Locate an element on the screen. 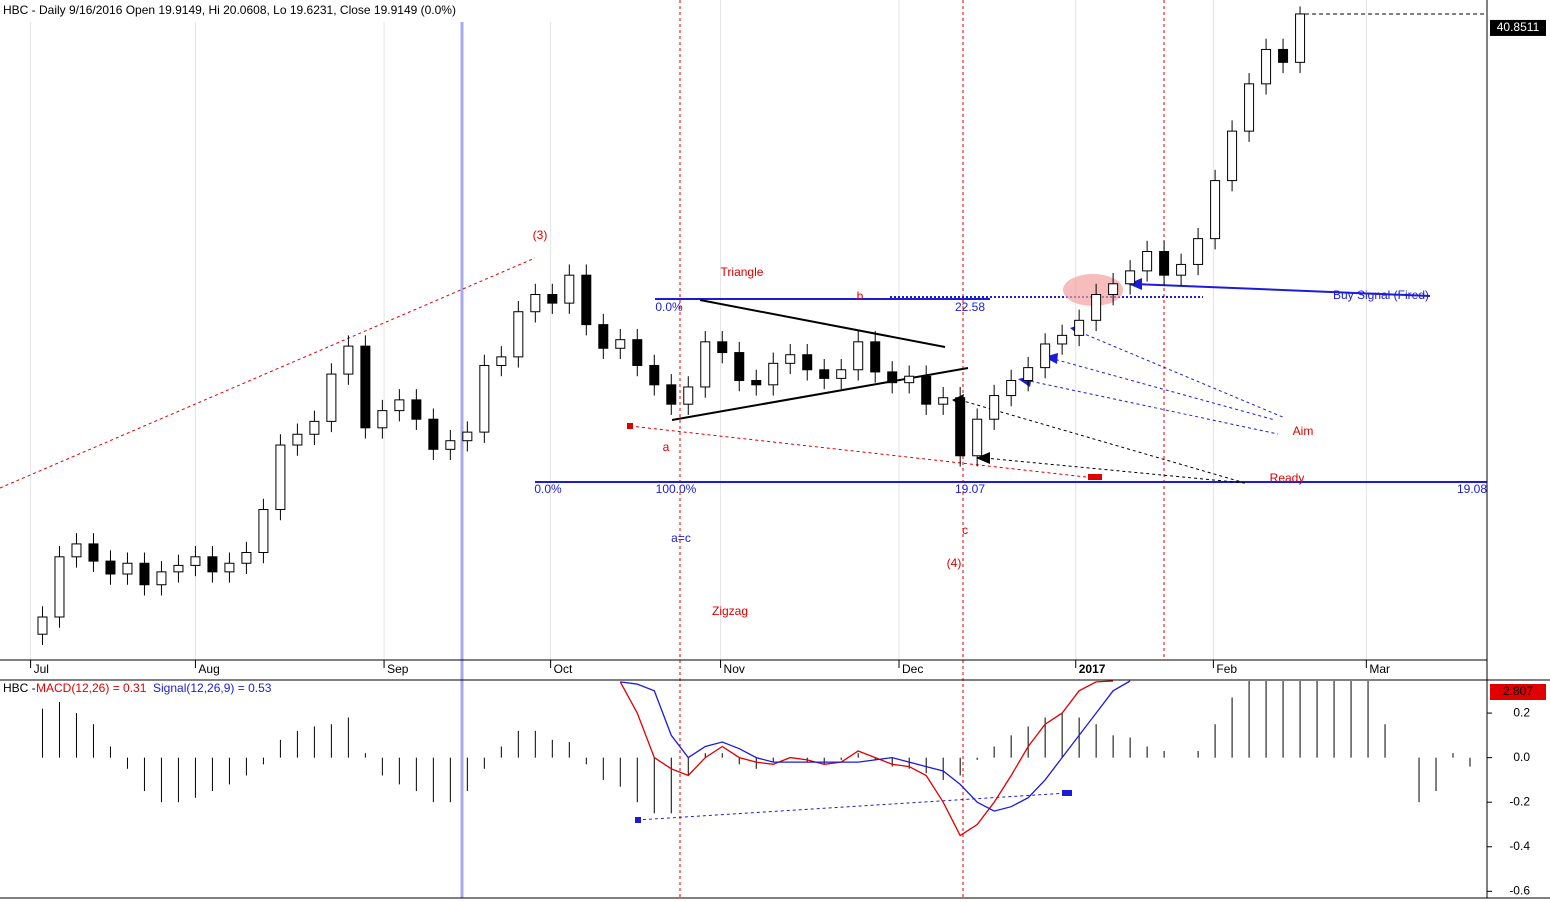 The image size is (1550, 902). last-price-label: 40.8511 is located at coordinates (1518, 27).